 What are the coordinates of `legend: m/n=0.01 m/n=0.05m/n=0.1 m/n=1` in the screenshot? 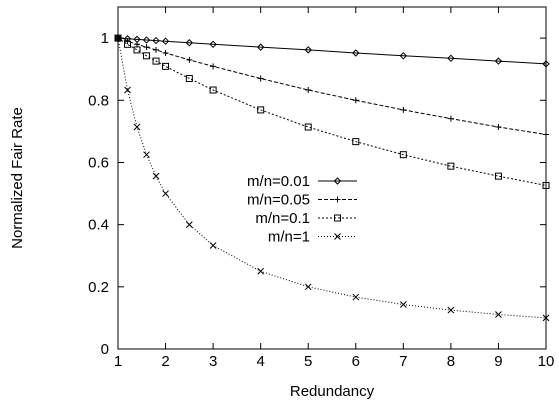 It's located at (302, 209).